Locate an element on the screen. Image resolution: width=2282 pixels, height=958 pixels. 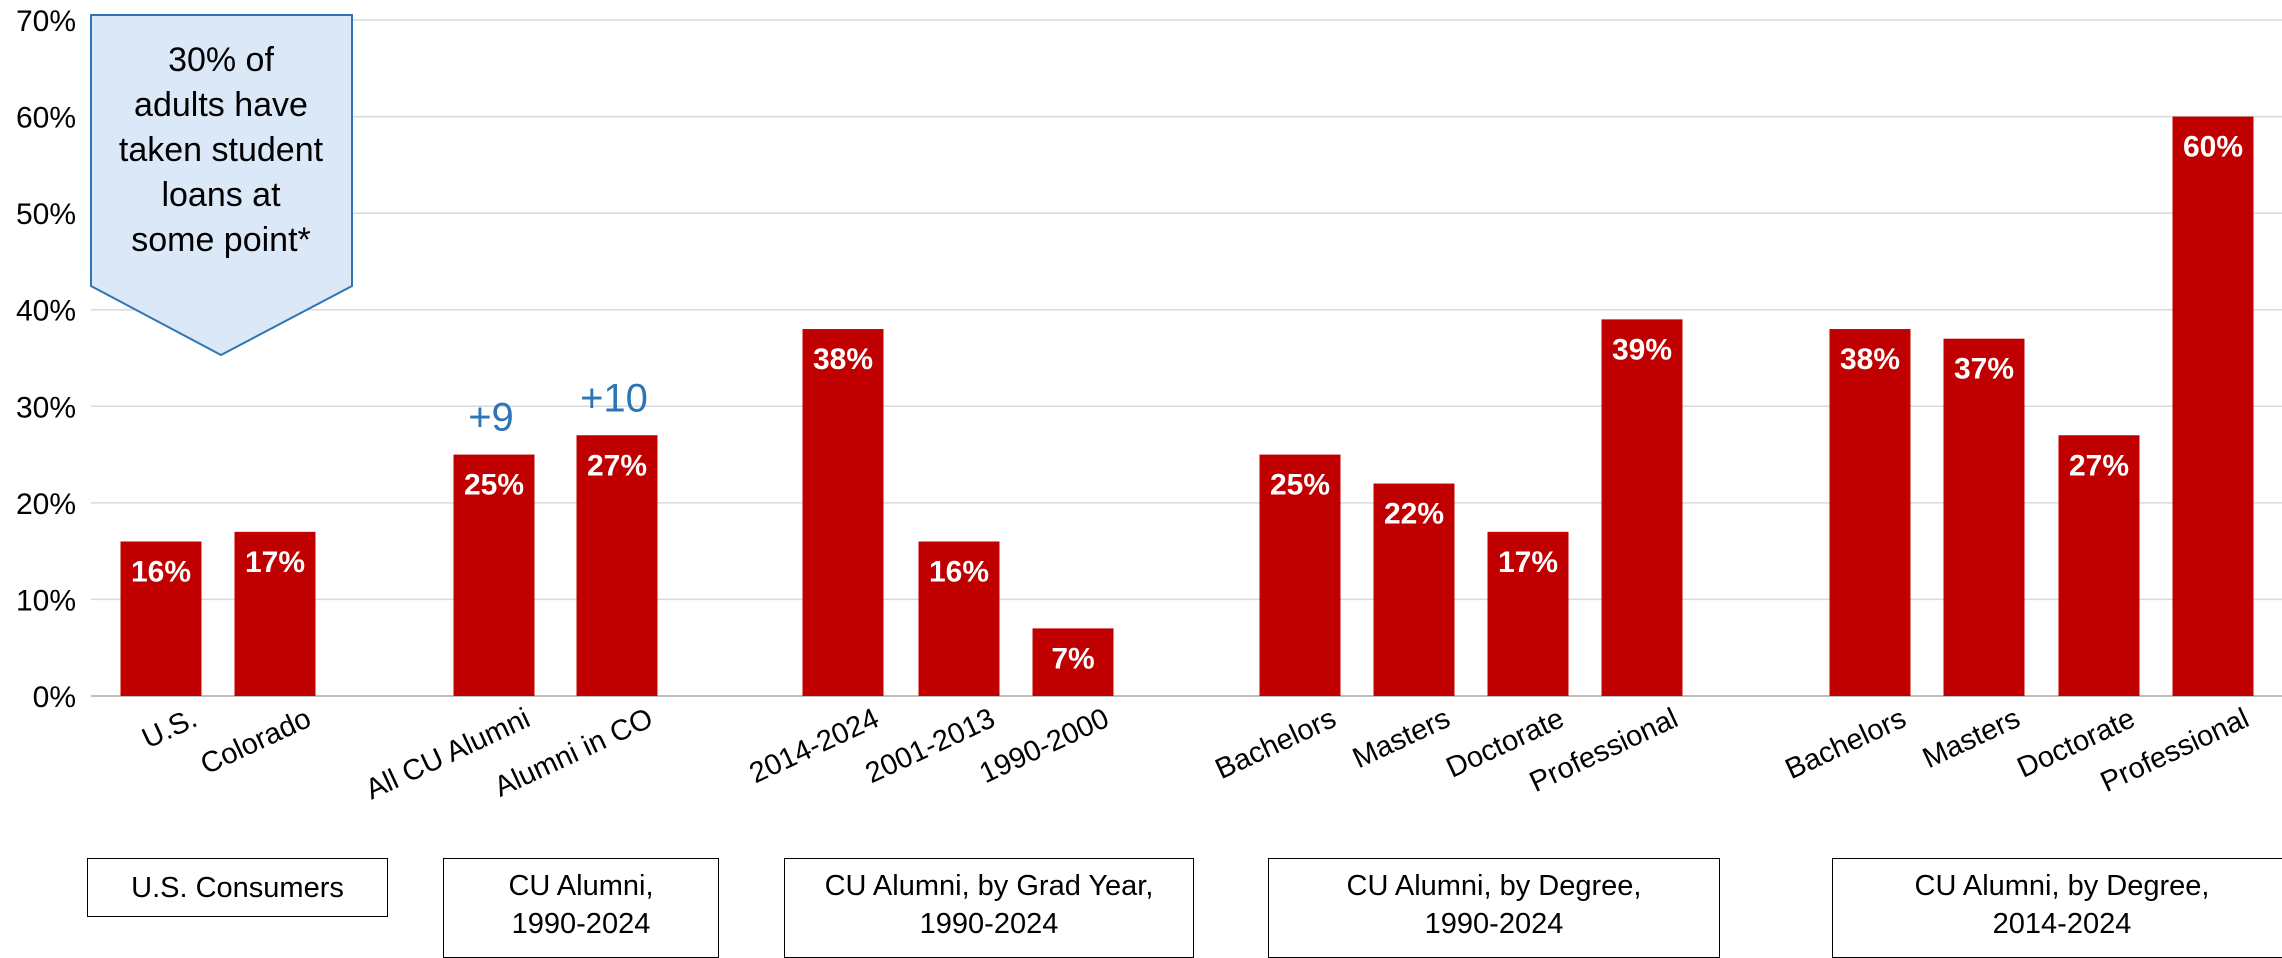
group-label-cu-alumni: CU Alumni, 1990-2024 is located at coordinates (581, 908).